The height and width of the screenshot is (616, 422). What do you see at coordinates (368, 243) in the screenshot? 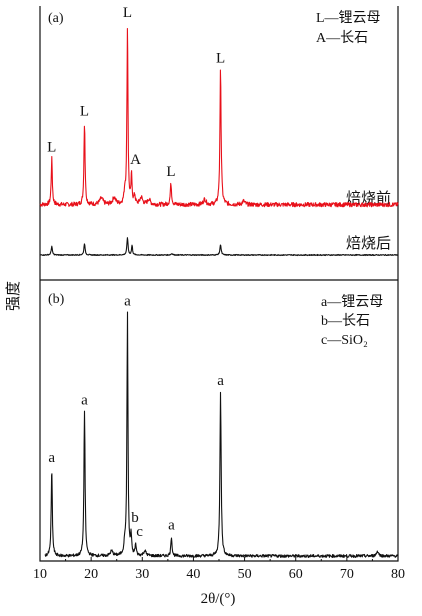
I see `series-label-after-roasting: 焙烧后` at bounding box center [368, 243].